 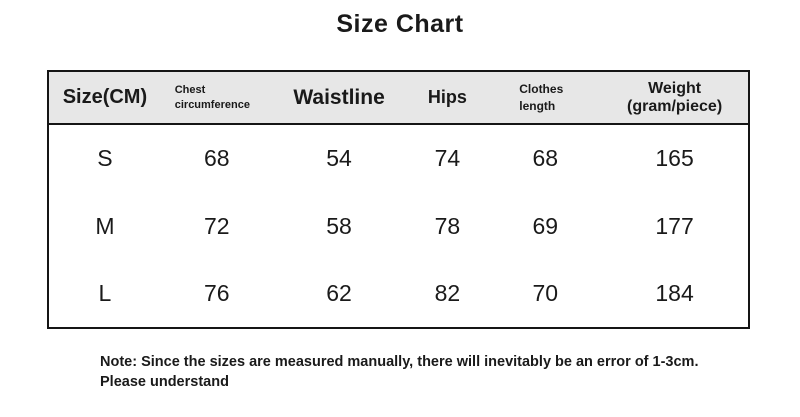 What do you see at coordinates (339, 225) in the screenshot?
I see `cell-waist-m: 58` at bounding box center [339, 225].